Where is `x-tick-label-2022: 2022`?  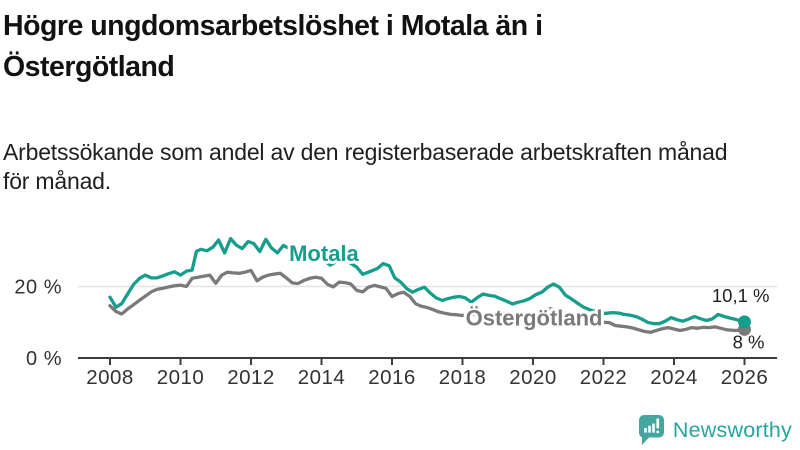
x-tick-label-2022: 2022 is located at coordinates (604, 377).